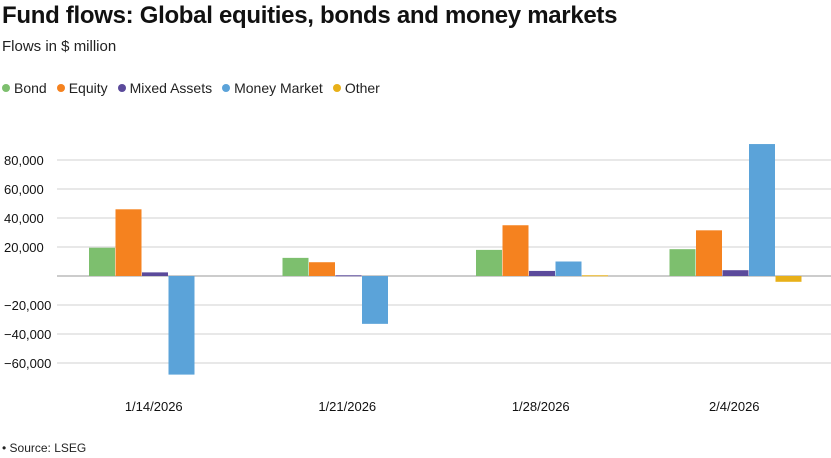 The width and height of the screenshot is (831, 458). What do you see at coordinates (59, 46) in the screenshot?
I see `chart-subtitle: Flows in $ million` at bounding box center [59, 46].